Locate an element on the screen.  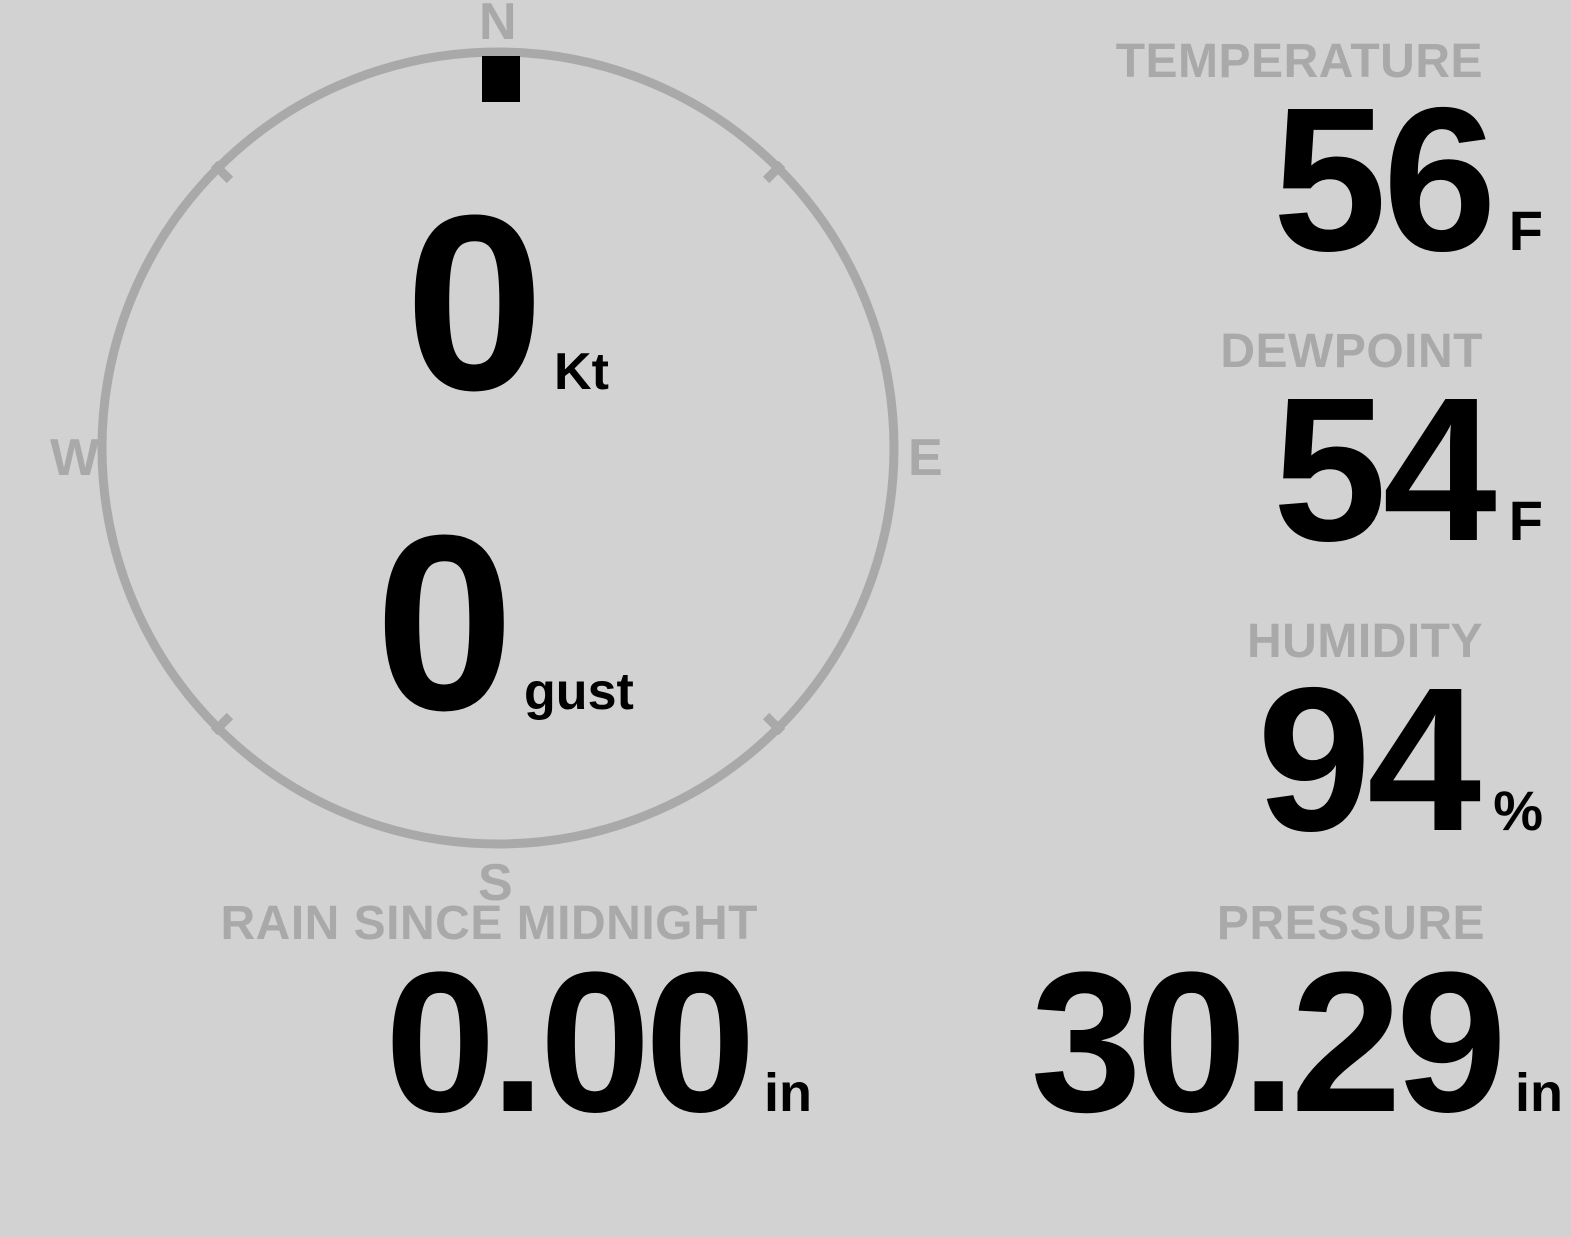
metric-dewpoint-label: DEWPOINT is located at coordinates (1351, 351).